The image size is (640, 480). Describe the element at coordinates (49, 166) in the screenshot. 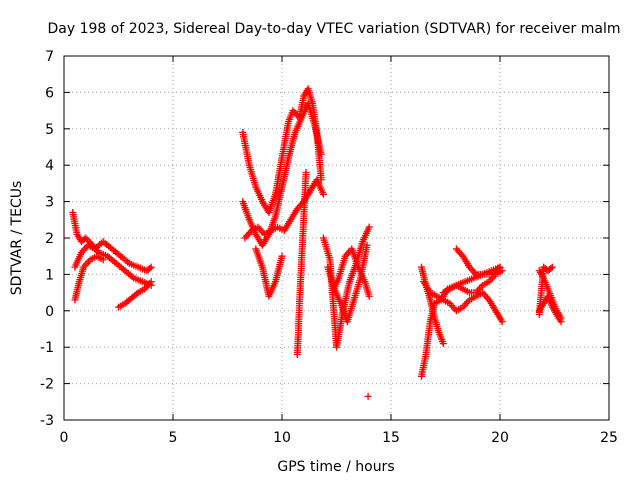

I see `y-tick-label: 4` at that location.